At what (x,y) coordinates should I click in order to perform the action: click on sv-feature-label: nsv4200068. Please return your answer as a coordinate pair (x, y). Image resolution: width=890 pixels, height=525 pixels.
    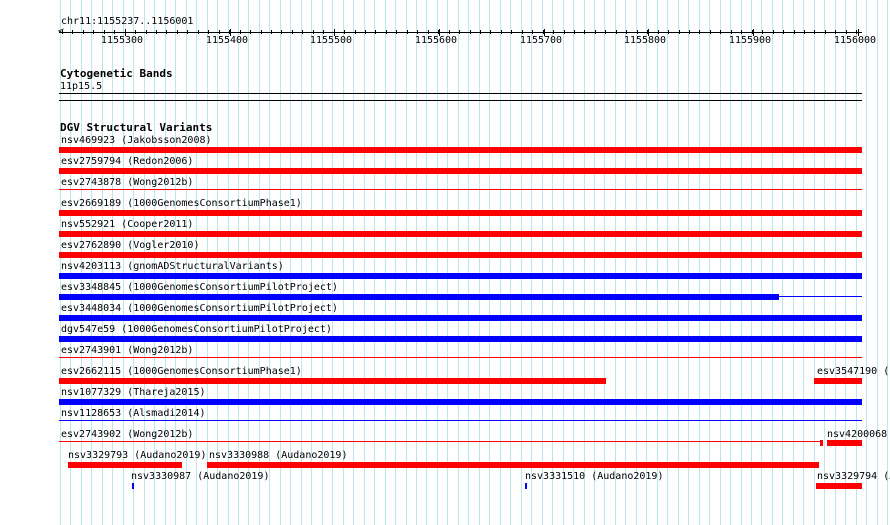
    Looking at the image, I should click on (857, 434).